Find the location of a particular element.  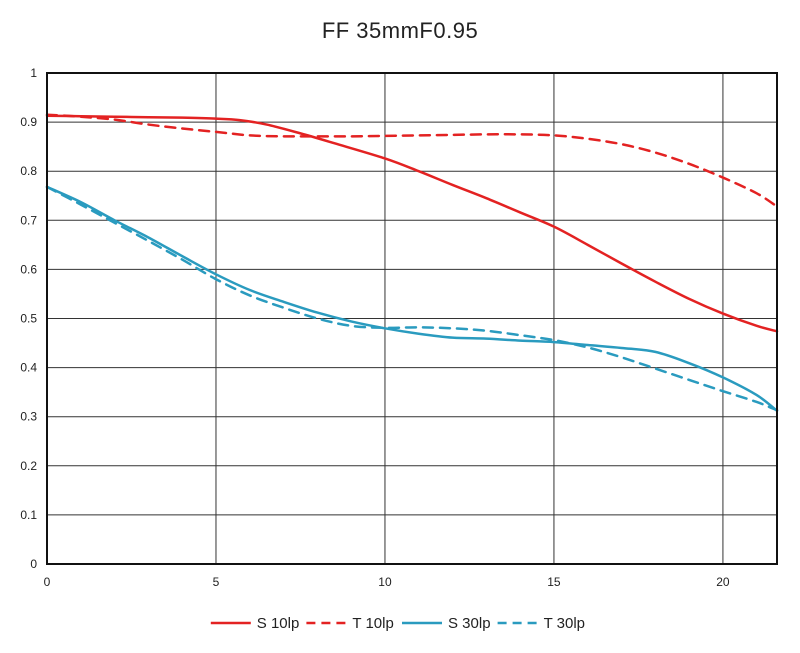

y-tick-label: 0.5 is located at coordinates (28, 319).